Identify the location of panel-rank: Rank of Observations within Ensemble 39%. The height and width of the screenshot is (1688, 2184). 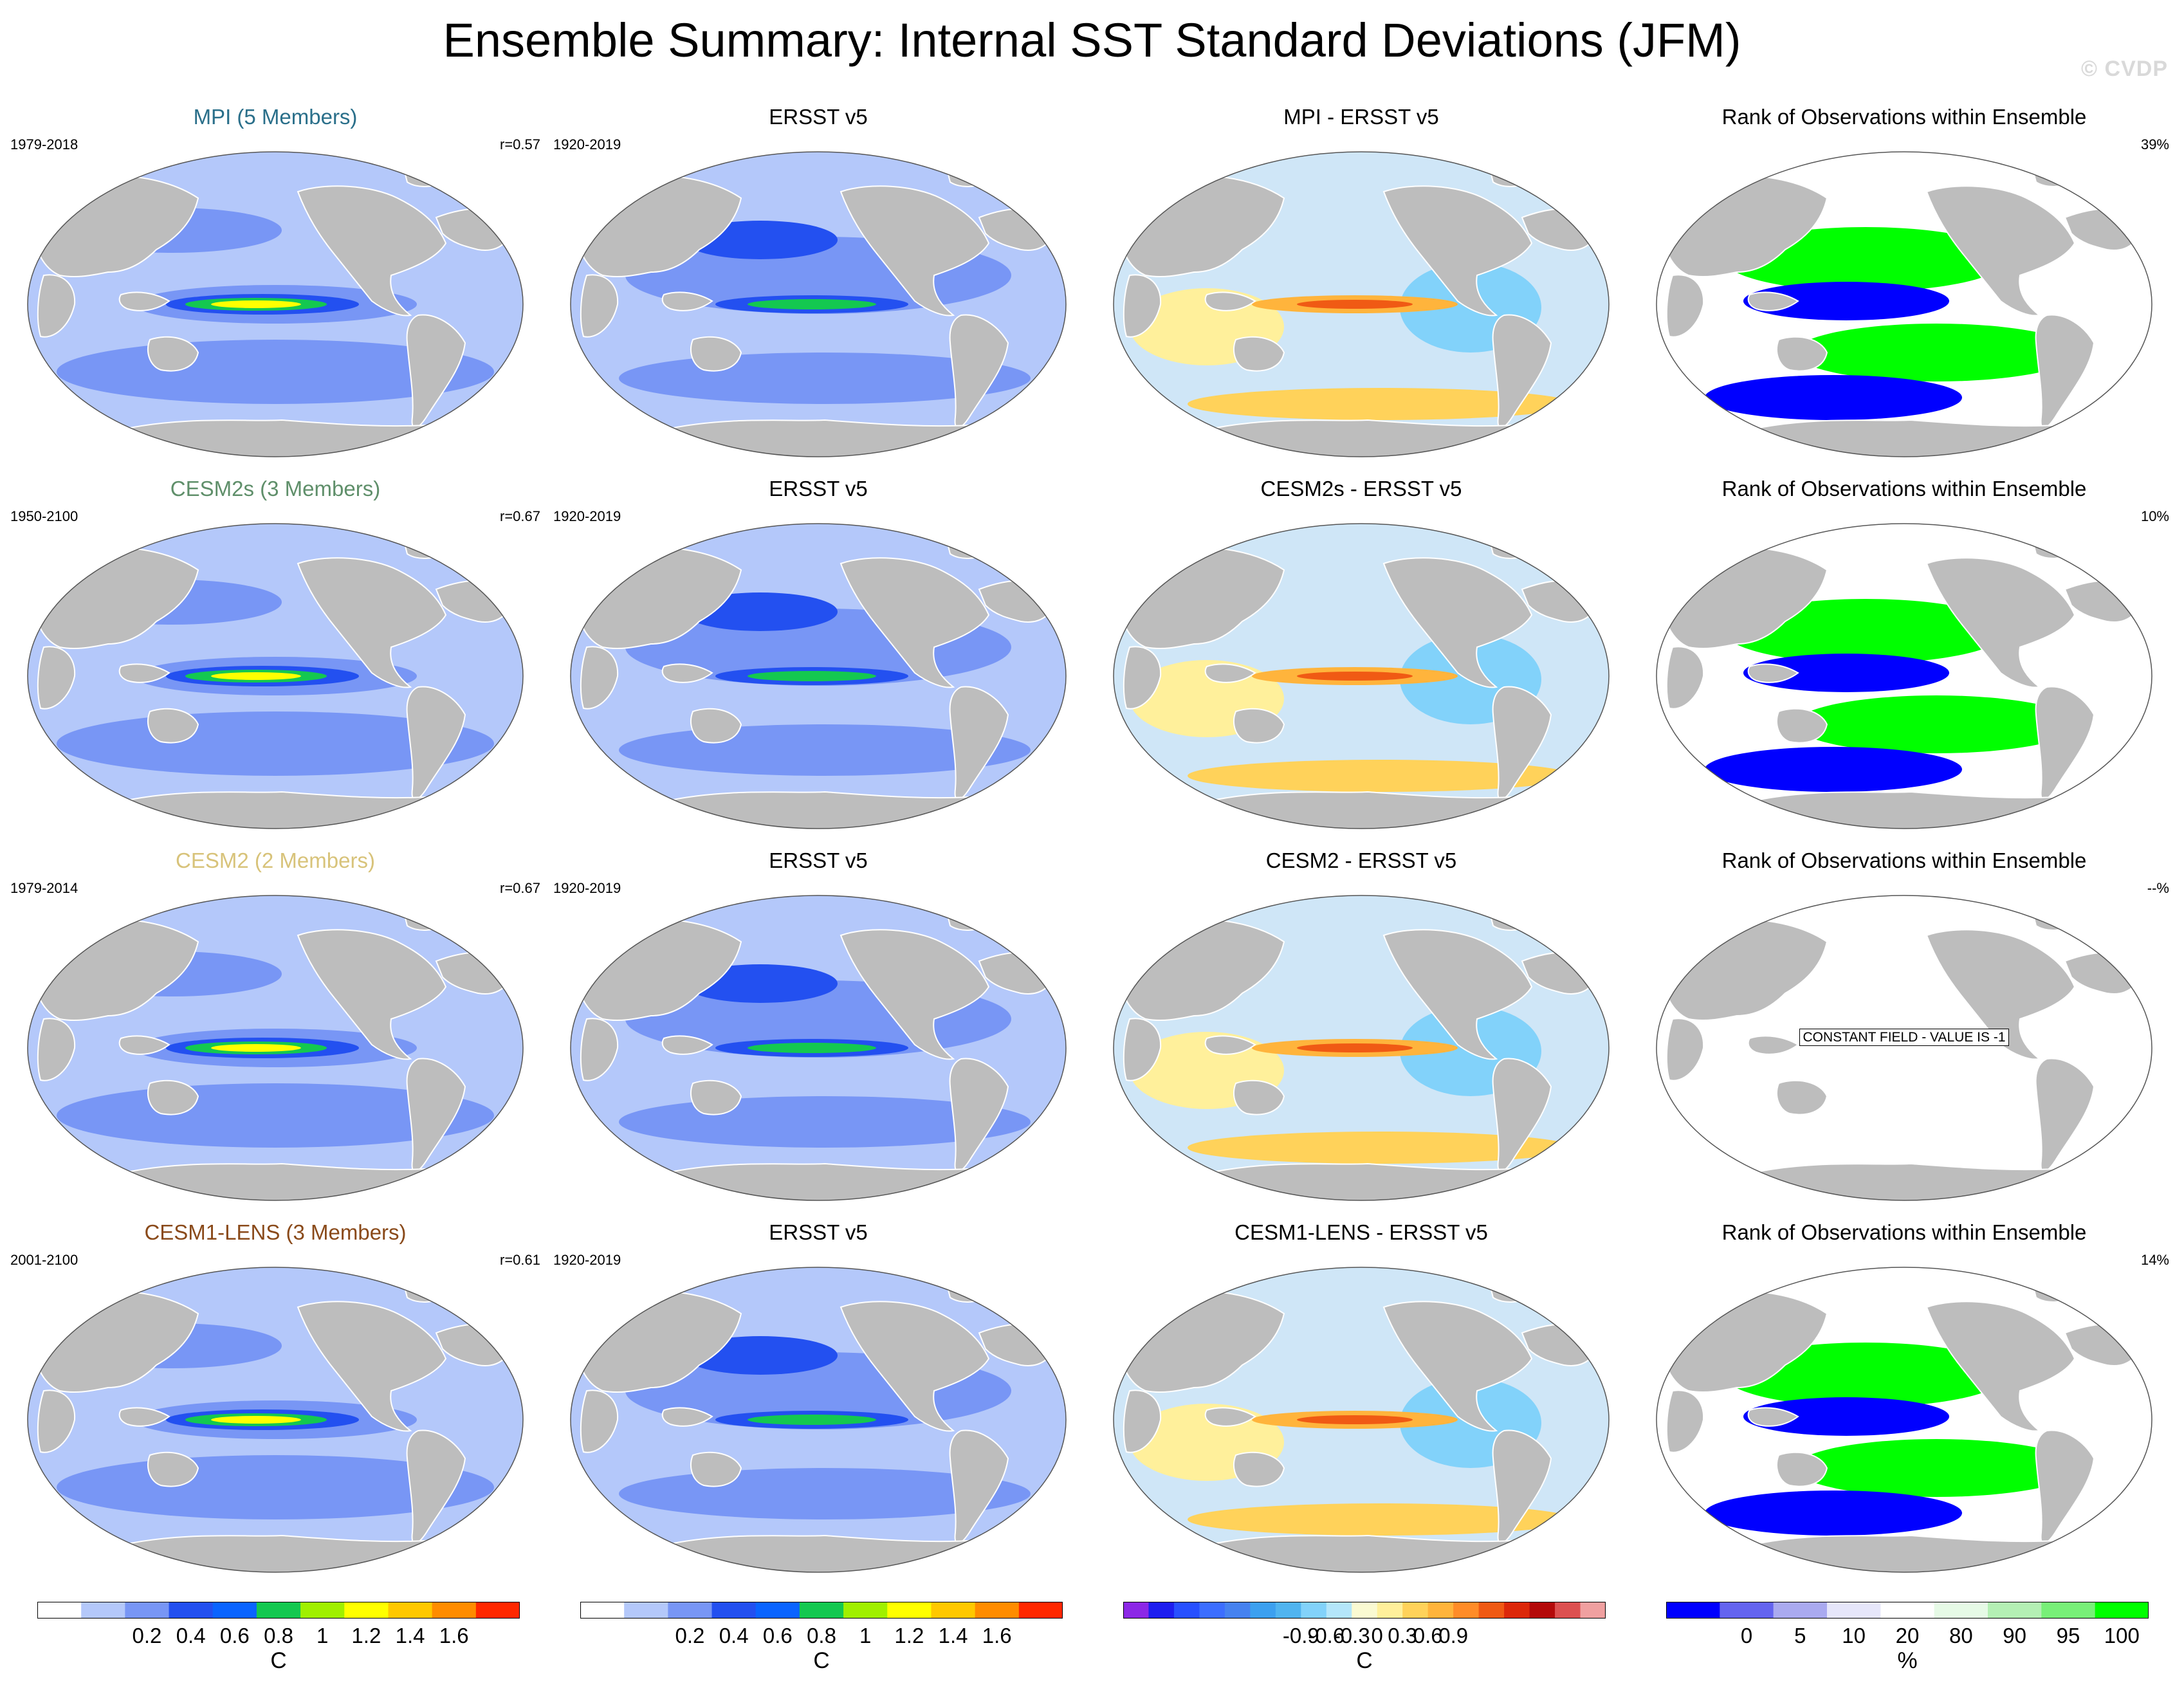
(1904, 284).